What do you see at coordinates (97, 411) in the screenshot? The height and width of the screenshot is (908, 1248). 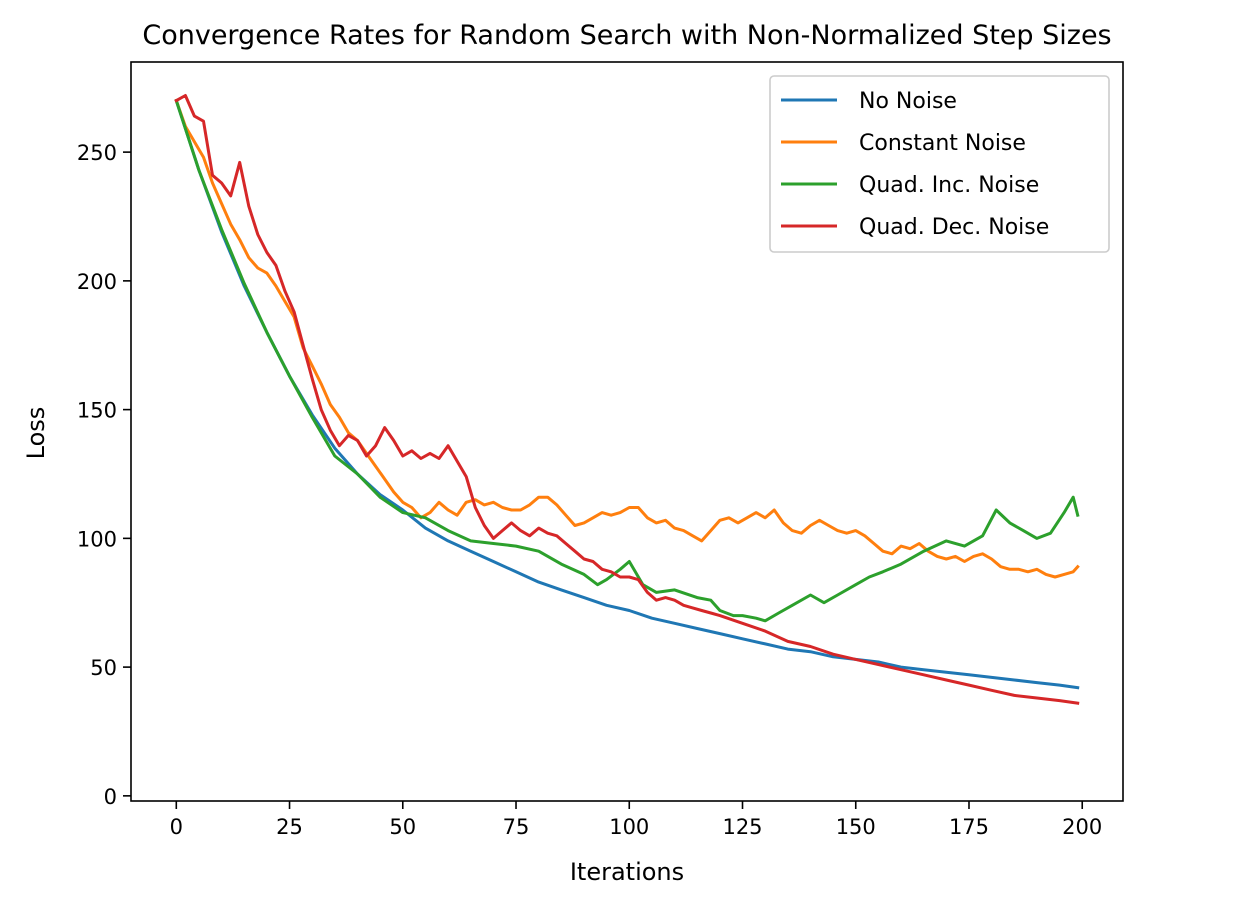 I see `y-tick-label: 150` at bounding box center [97, 411].